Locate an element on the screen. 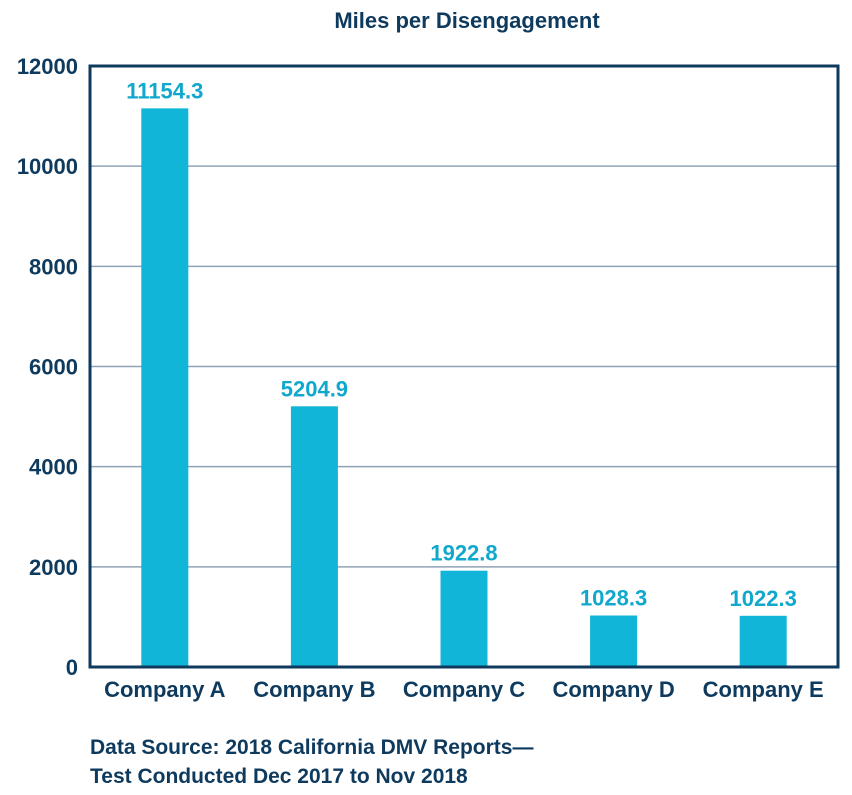  x-category-label: Company A is located at coordinates (165, 689).